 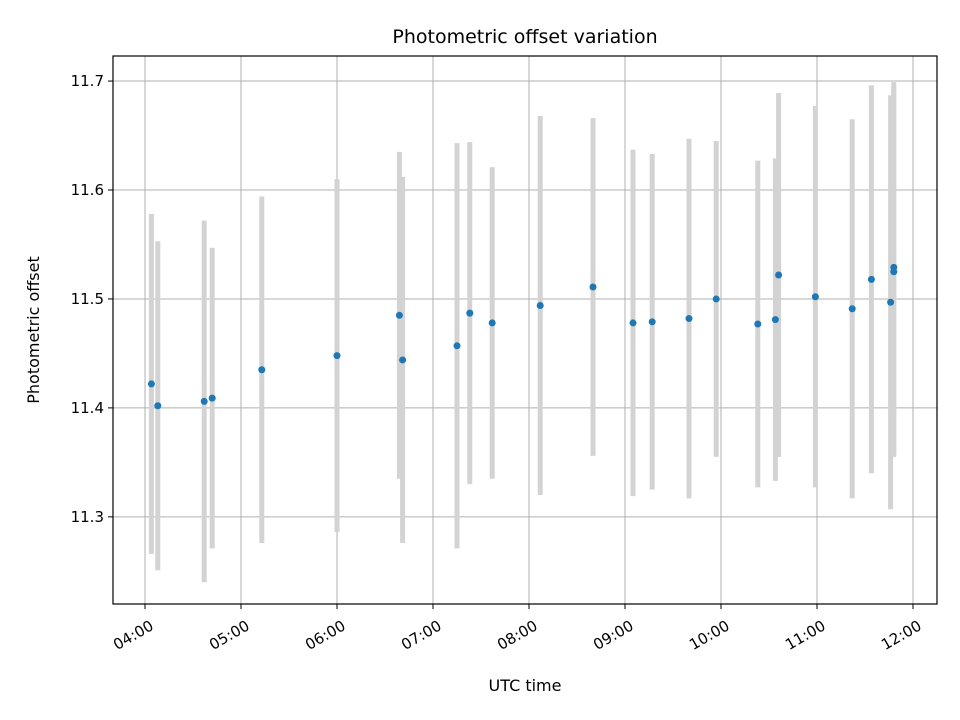 I want to click on x-axis-label: UTC time, so click(x=525, y=685).